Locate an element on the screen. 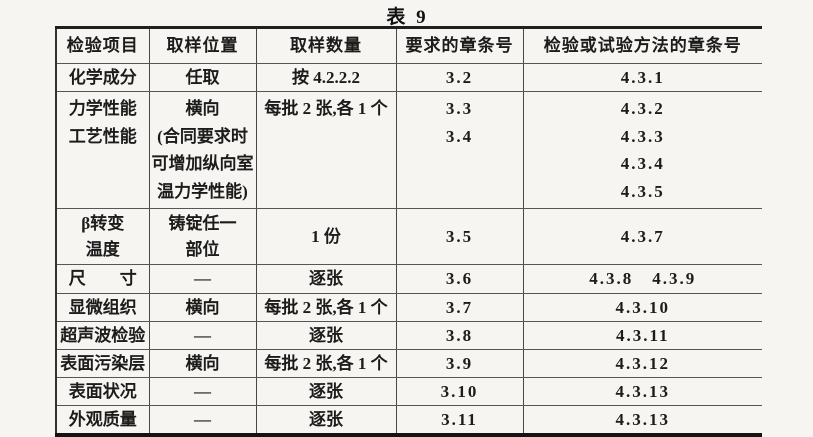 The height and width of the screenshot is (437, 813). cell-method-clause: 4.3.7 is located at coordinates (642, 236).